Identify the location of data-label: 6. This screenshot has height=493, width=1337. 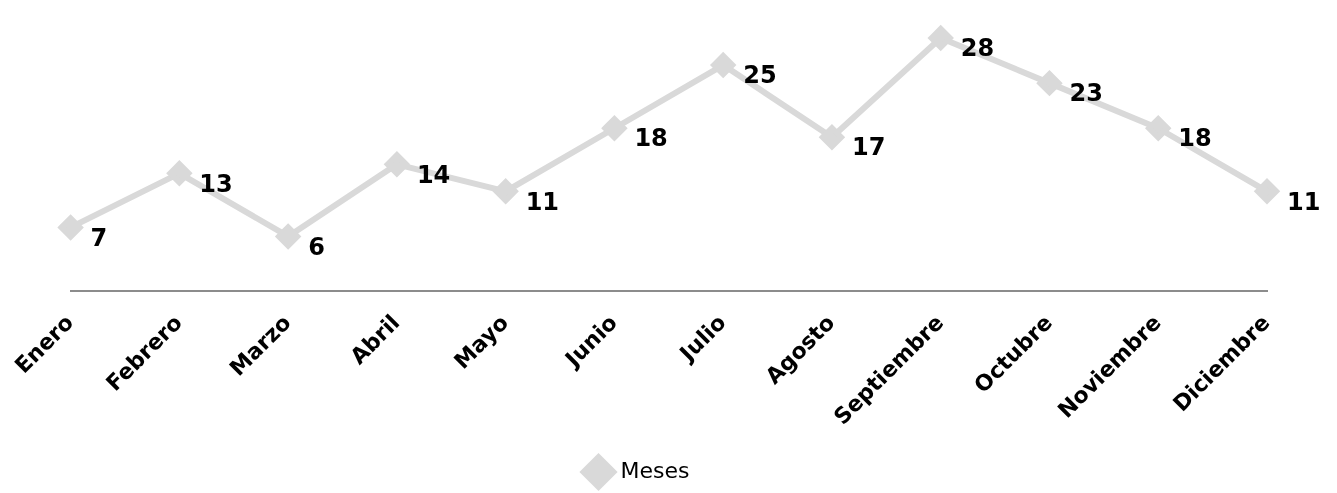
(316, 246).